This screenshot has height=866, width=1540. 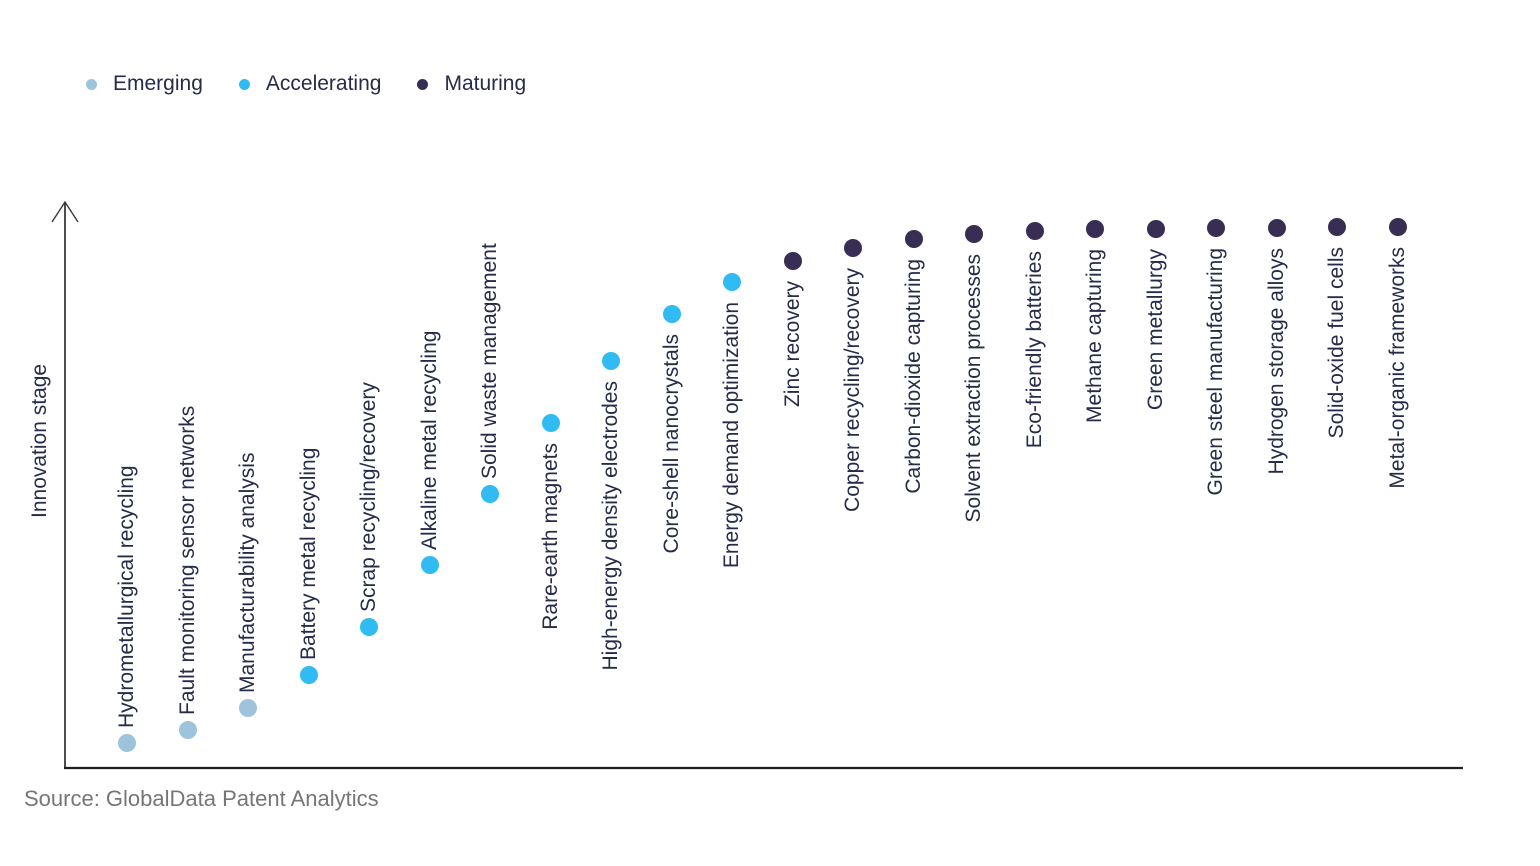 What do you see at coordinates (611, 526) in the screenshot?
I see `data-point-label: High-energy density electrodes` at bounding box center [611, 526].